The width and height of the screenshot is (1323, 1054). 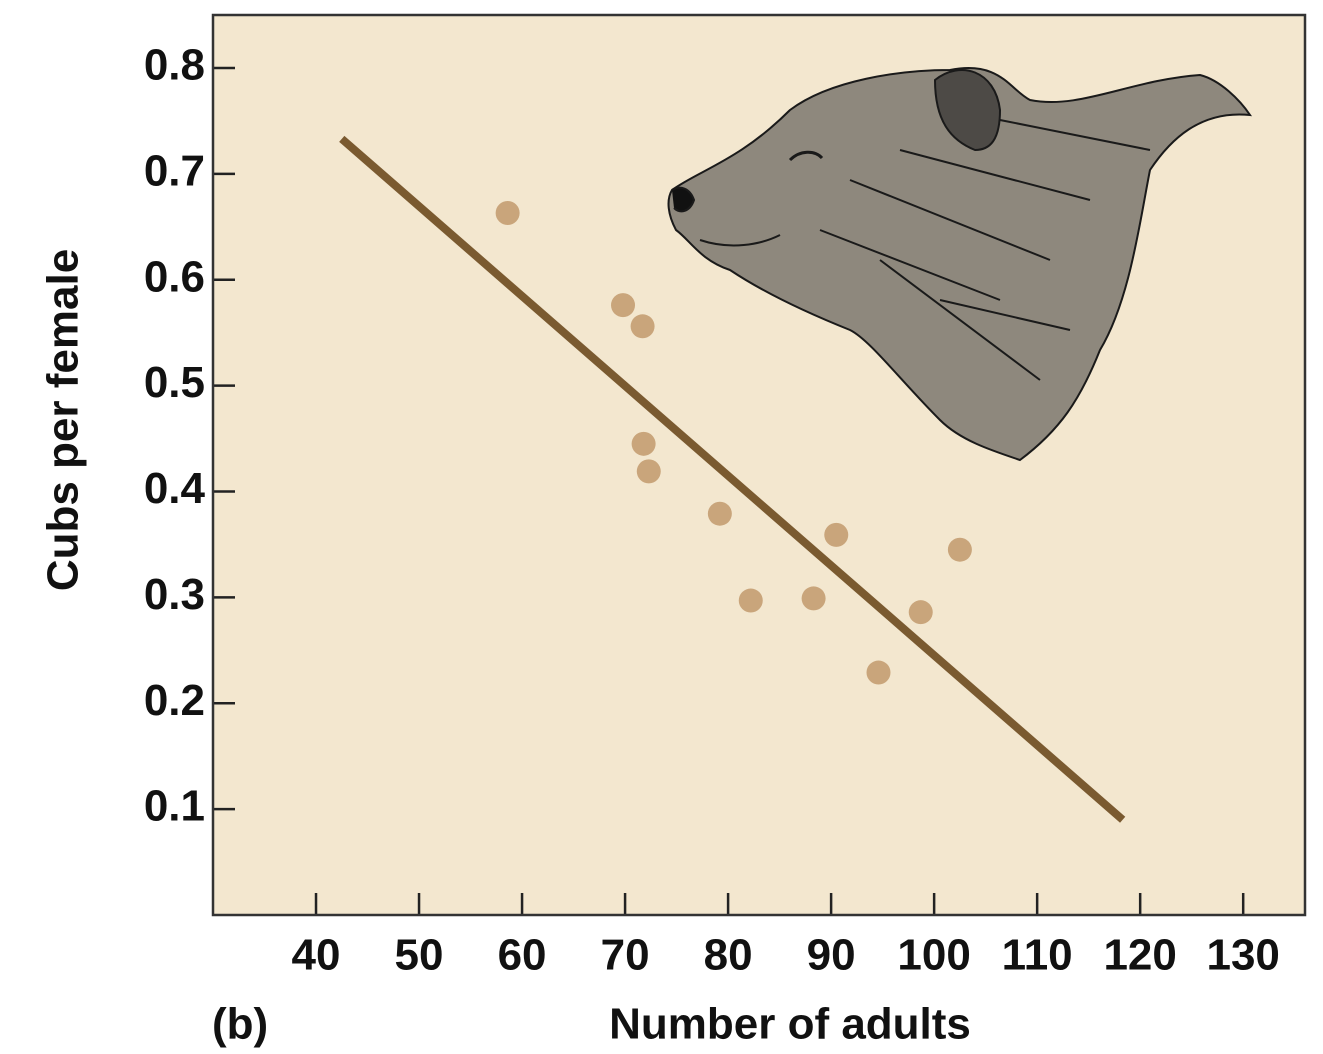 I want to click on y-tick-label: 0.2, so click(x=174, y=700).